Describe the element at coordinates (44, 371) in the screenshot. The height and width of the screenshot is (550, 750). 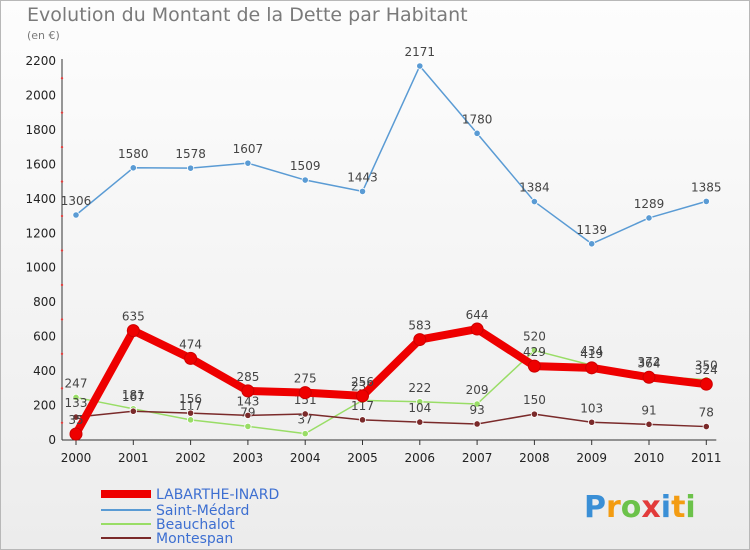
I see `y-tick-label: 400` at that location.